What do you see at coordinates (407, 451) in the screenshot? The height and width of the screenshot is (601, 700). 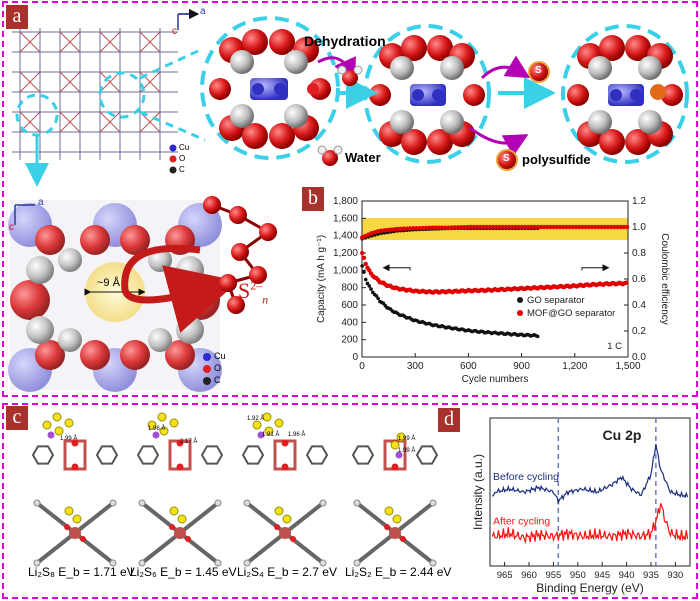 I see `distance-label-8: 1.99 Å` at bounding box center [407, 451].